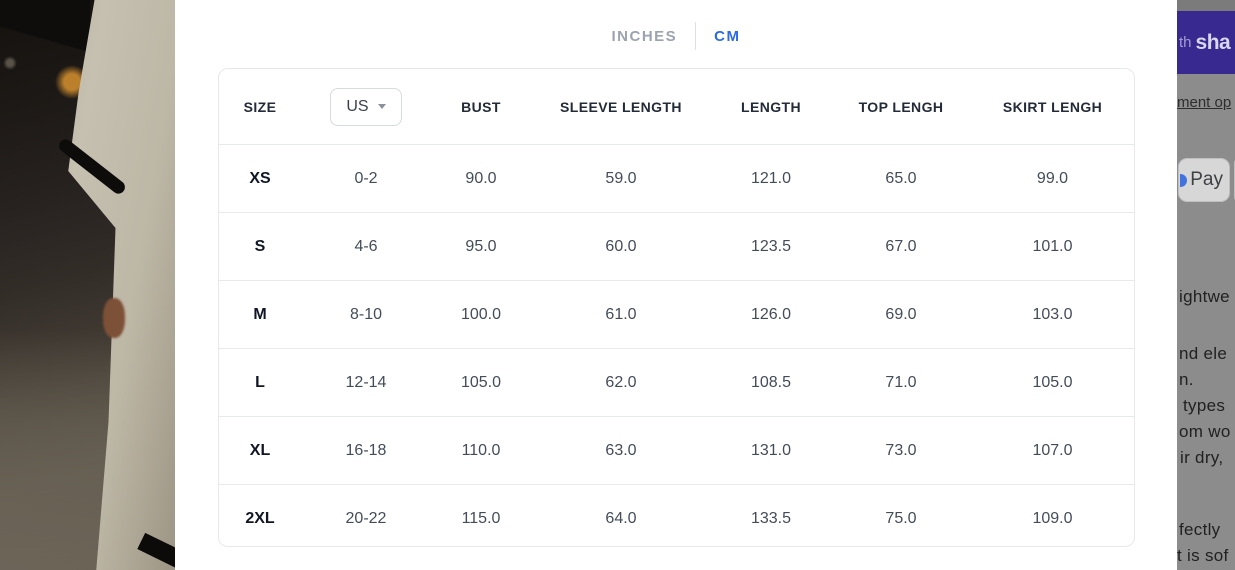 The height and width of the screenshot is (570, 1235). Describe the element at coordinates (901, 450) in the screenshot. I see `top-length-value: 73.0` at that location.